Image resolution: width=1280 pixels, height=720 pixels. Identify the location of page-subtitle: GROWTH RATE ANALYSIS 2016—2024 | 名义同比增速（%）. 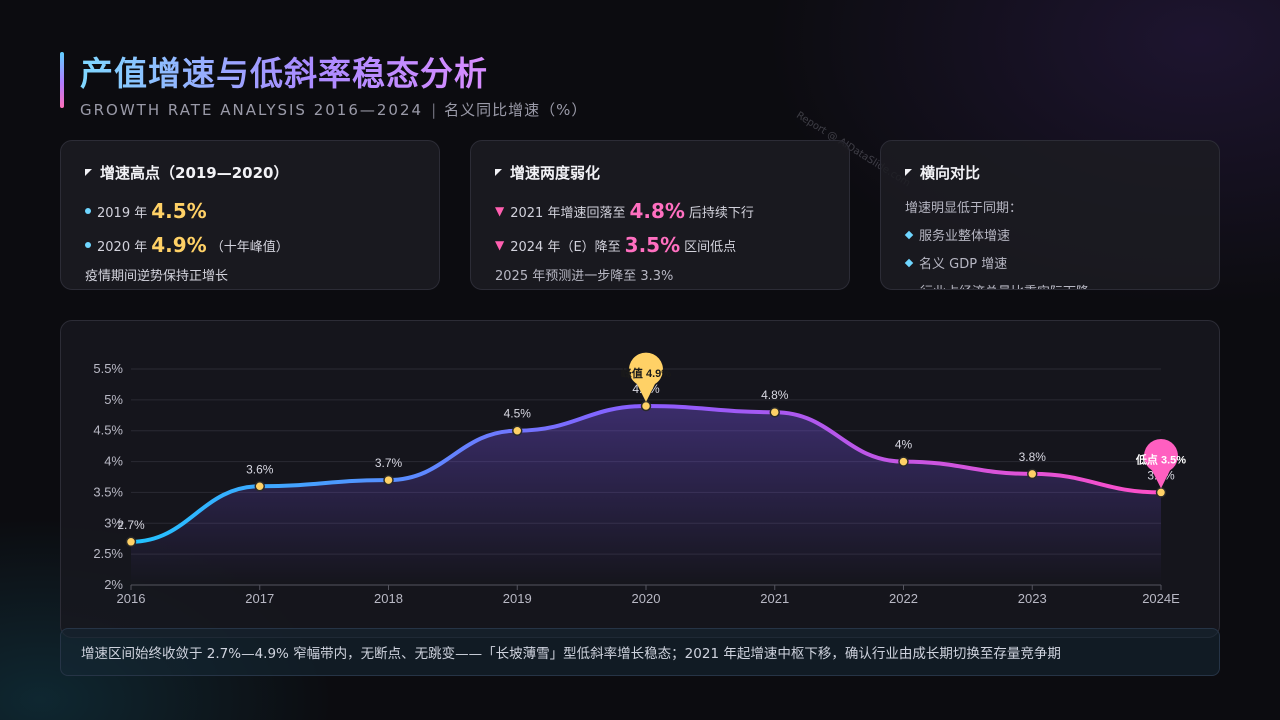
(333, 109).